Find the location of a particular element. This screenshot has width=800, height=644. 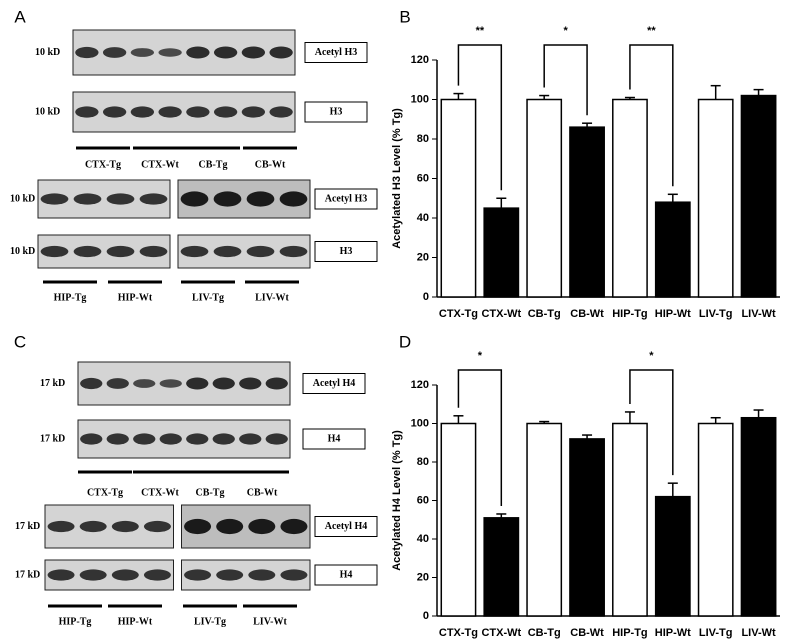

blot-label: Acetyl H4 is located at coordinates (346, 526).